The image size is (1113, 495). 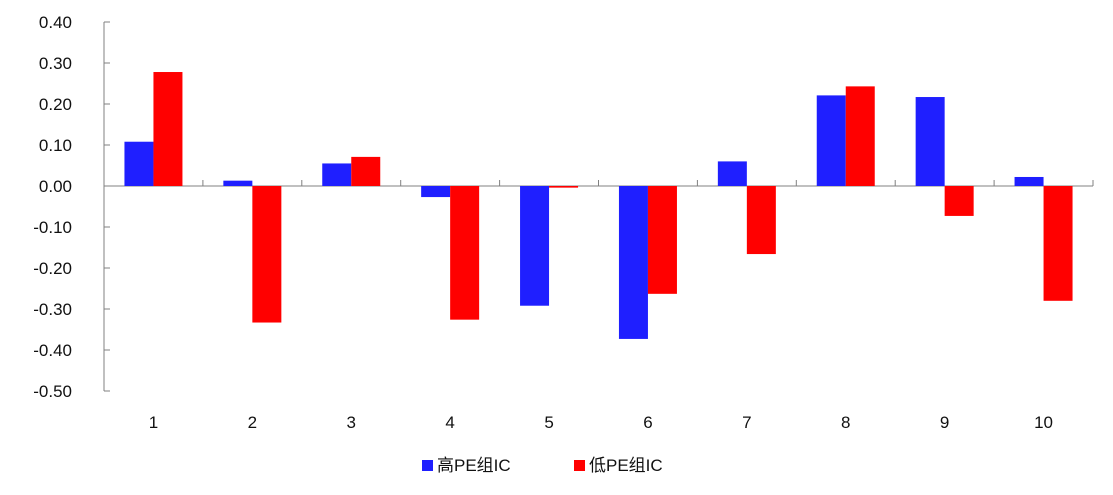 I want to click on x-tick-label: 5, so click(x=548, y=422).